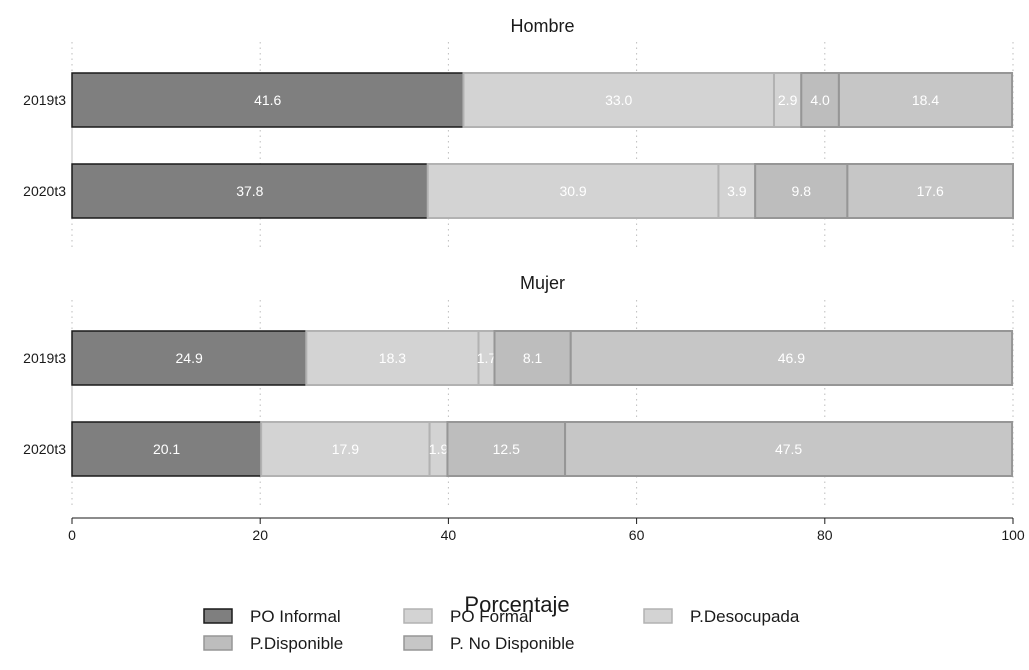 The height and width of the screenshot is (670, 1029). I want to click on legend-item: PO Formal, so click(467, 616).